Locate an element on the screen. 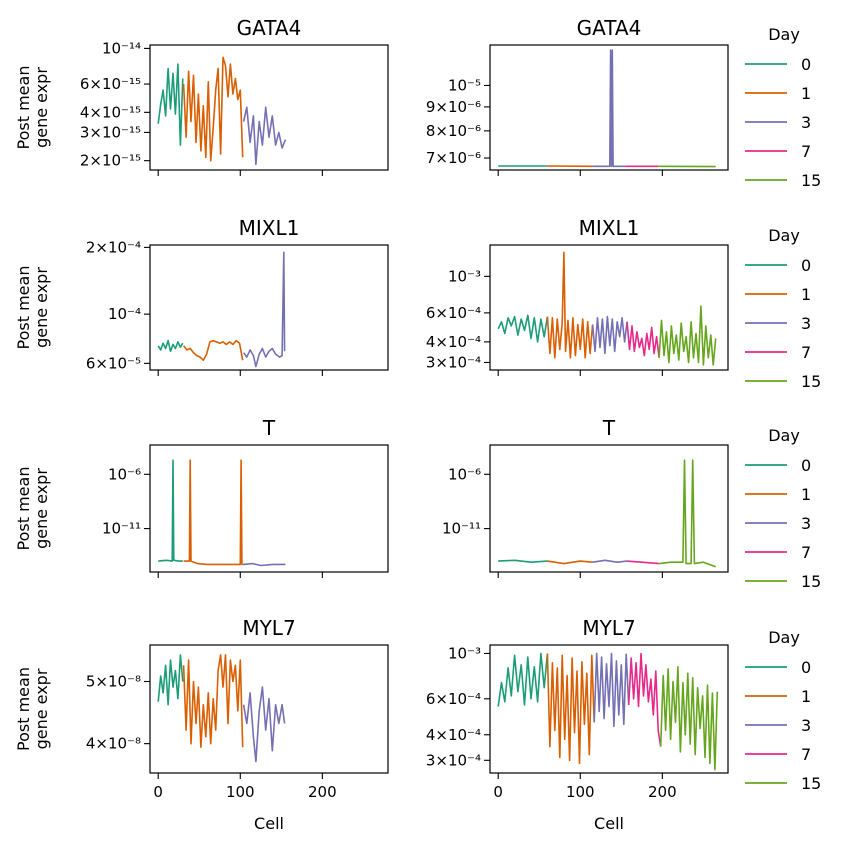 The height and width of the screenshot is (847, 845). panel-t-right: T 10⁻⁶ 10⁻¹¹ is located at coordinates (585, 497).